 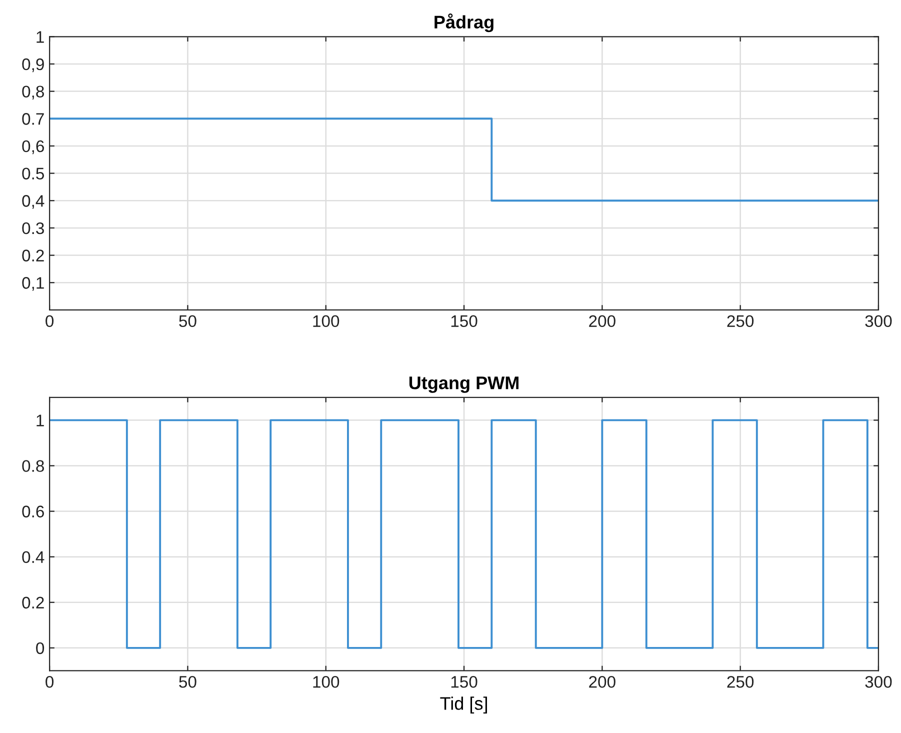 What do you see at coordinates (33, 119) in the screenshot?
I see `y-tick-label: 0.7` at bounding box center [33, 119].